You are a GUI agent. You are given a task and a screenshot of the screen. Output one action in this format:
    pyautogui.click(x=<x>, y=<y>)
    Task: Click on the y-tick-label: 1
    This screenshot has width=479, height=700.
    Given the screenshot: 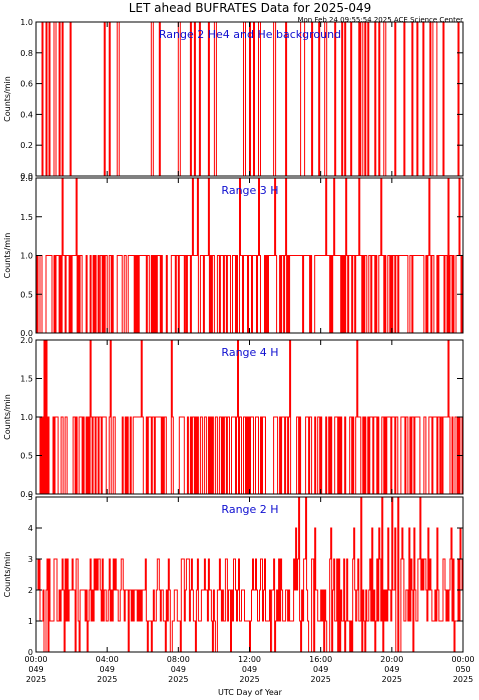 What is the action you would take?
    pyautogui.click(x=30, y=621)
    